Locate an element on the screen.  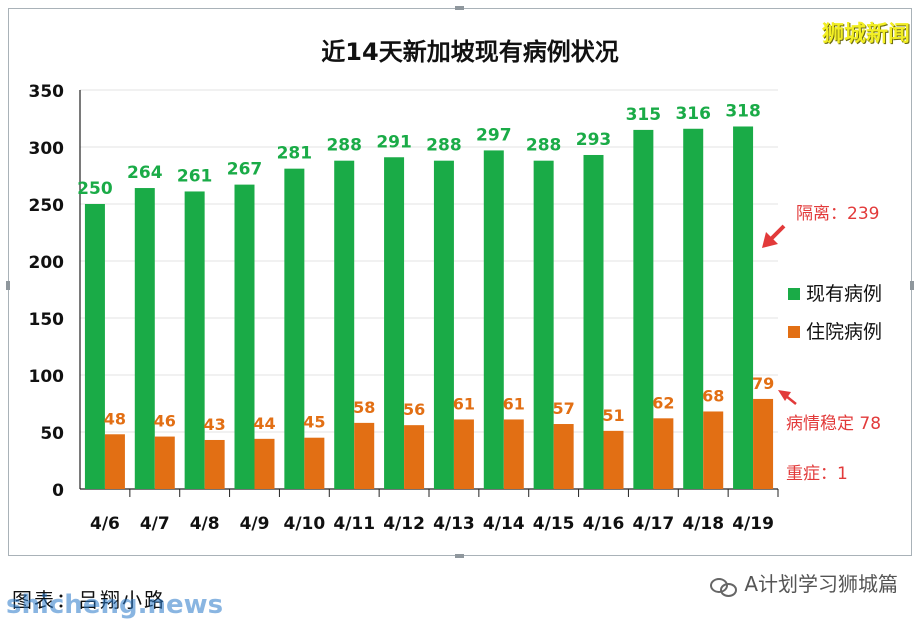
watermark-logo-text: 狮城新闻 is located at coordinates (865, 34).